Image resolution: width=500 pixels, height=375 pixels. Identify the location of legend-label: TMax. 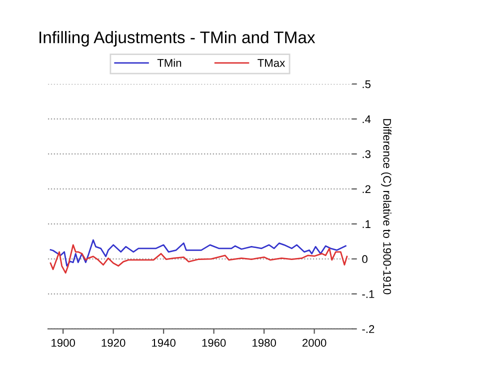
(272, 63).